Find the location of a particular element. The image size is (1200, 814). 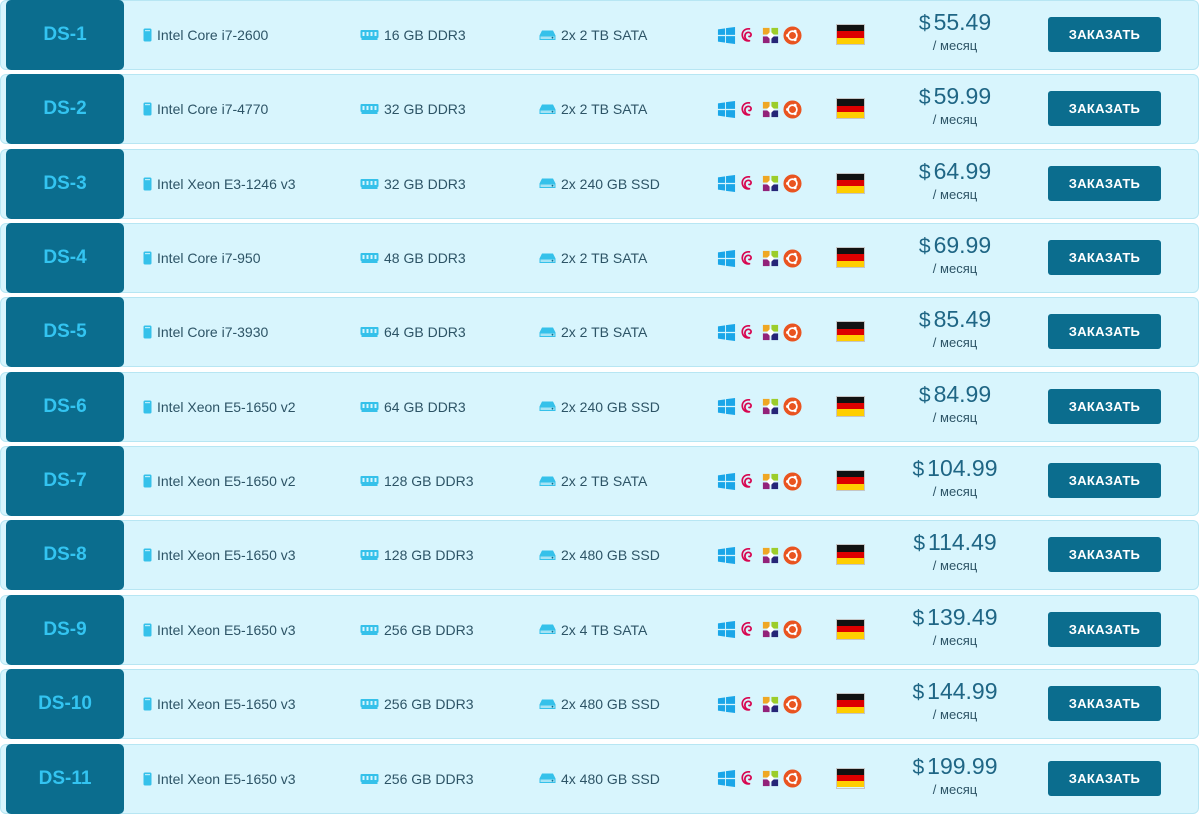

price-value: 59.99 is located at coordinates (962, 96).